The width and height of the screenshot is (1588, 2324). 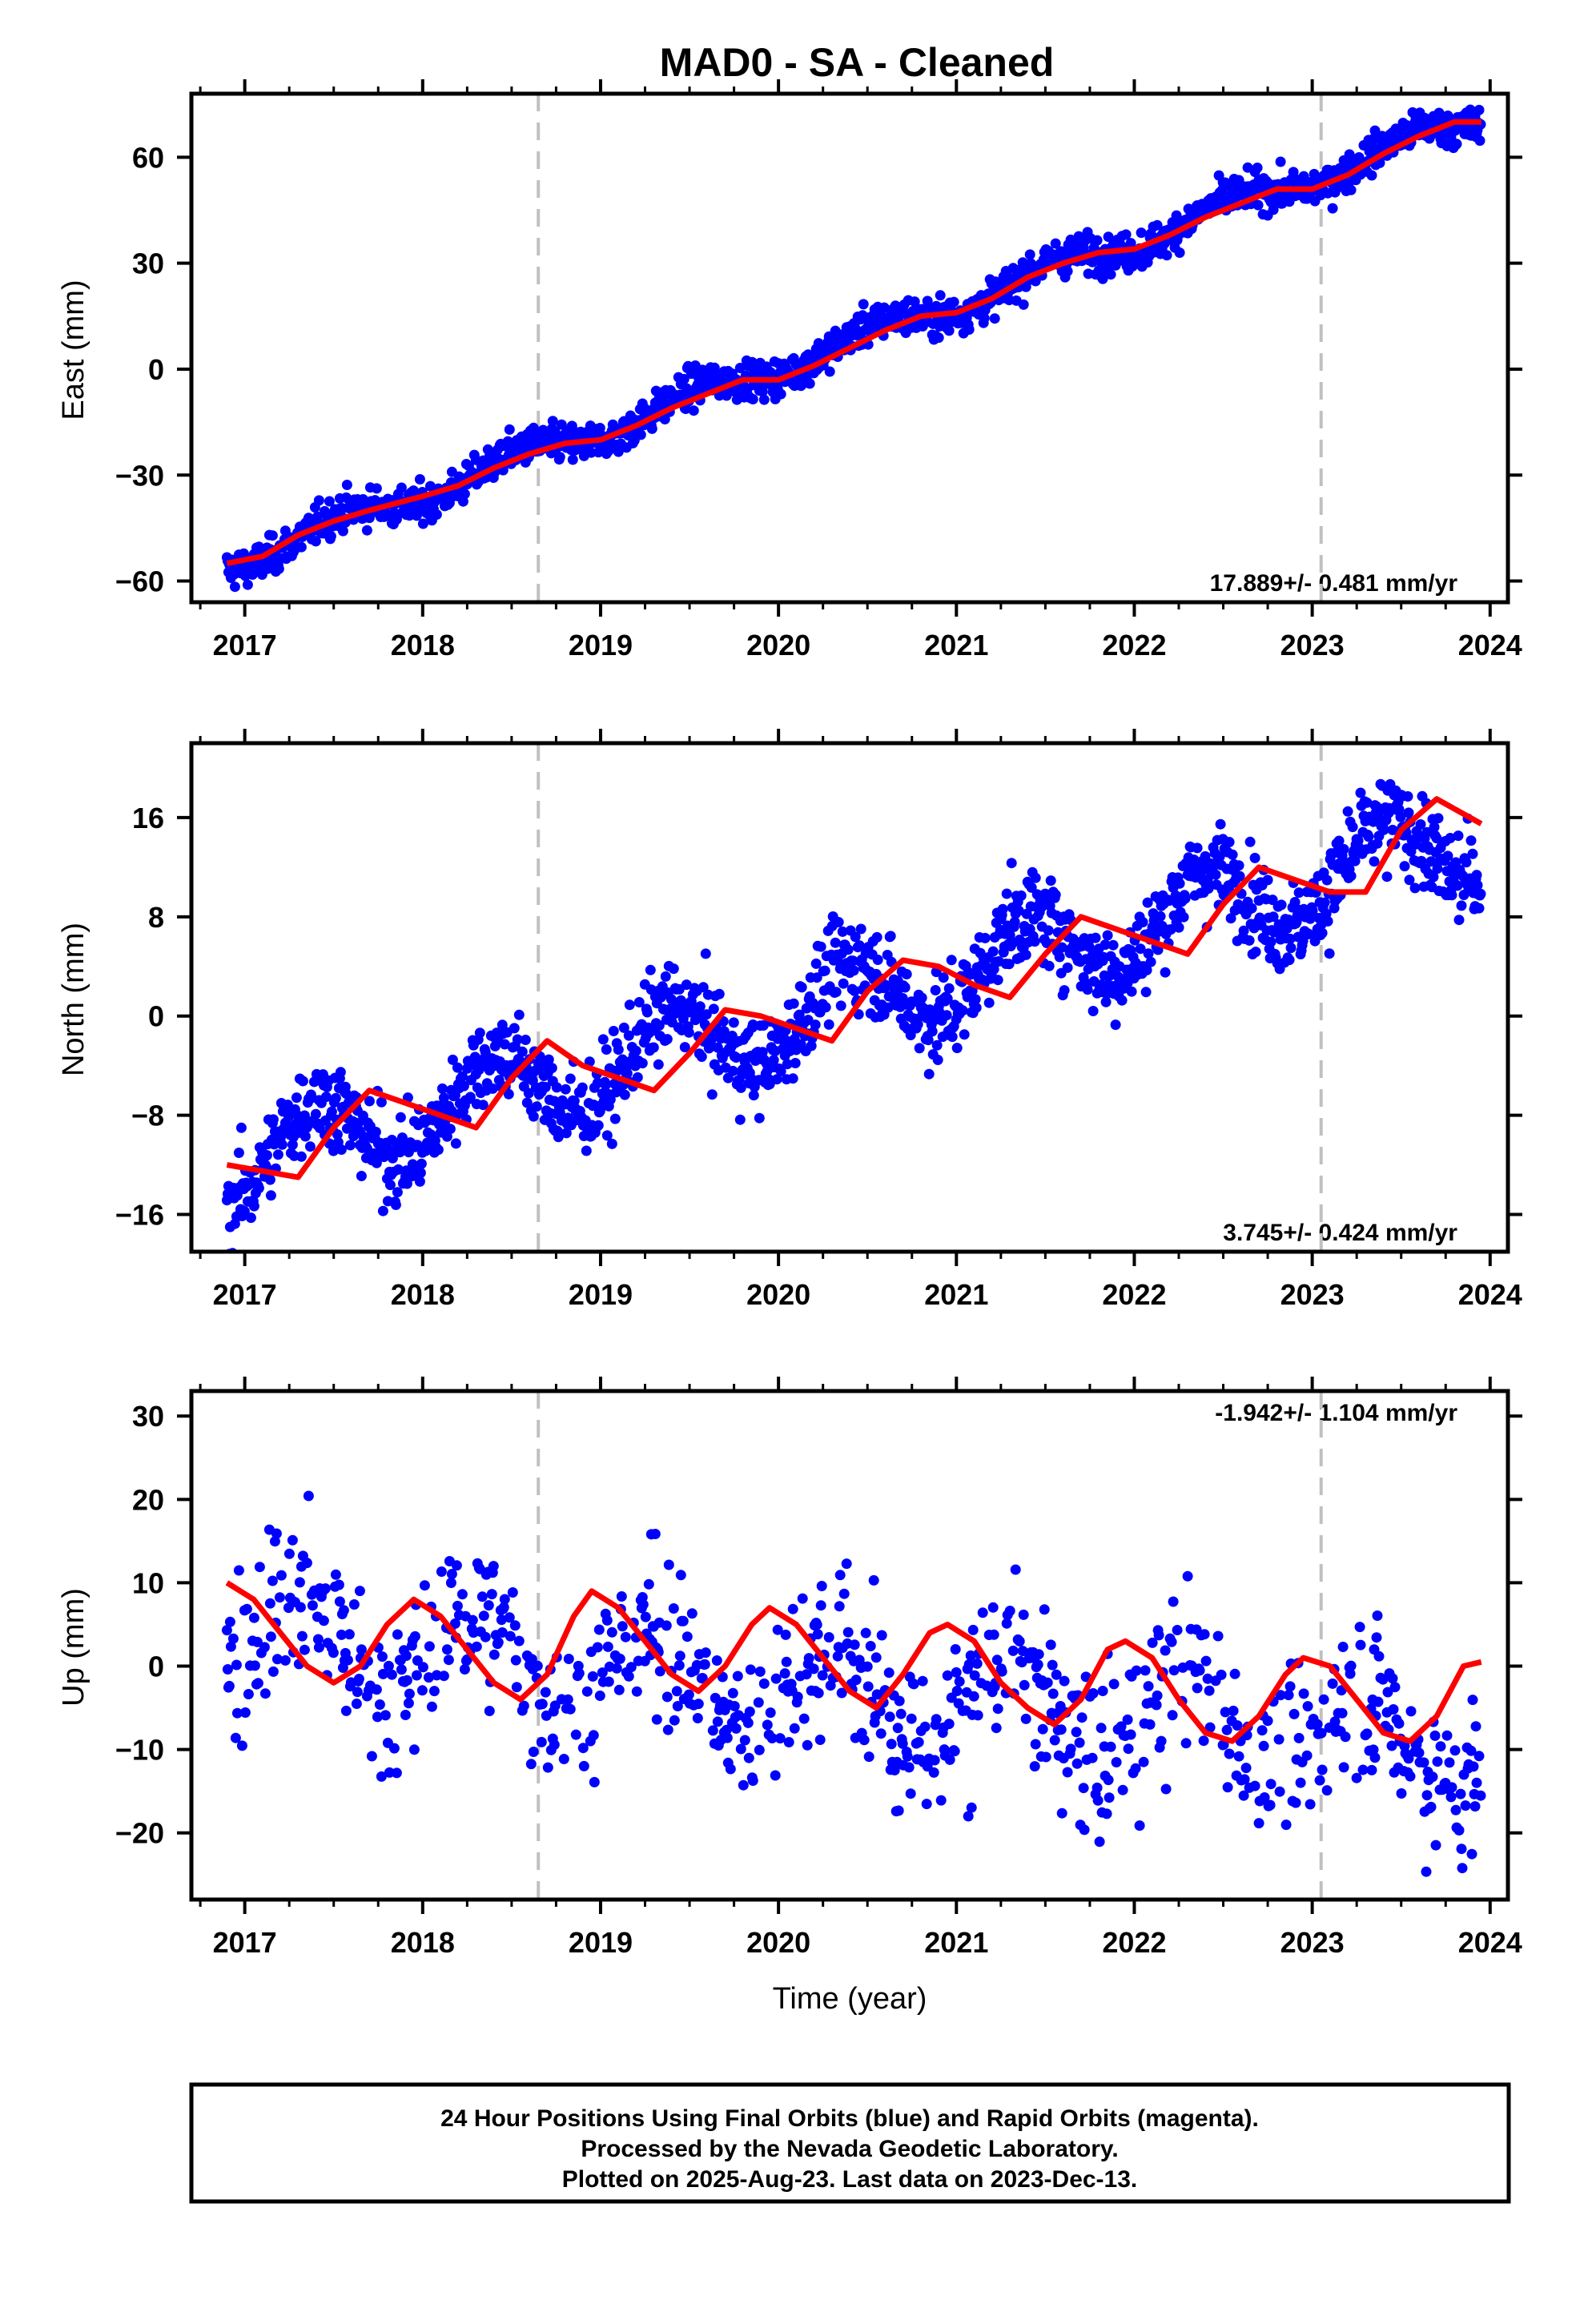 What do you see at coordinates (148, 158) in the screenshot?
I see `east-y-tick-label: 60` at bounding box center [148, 158].